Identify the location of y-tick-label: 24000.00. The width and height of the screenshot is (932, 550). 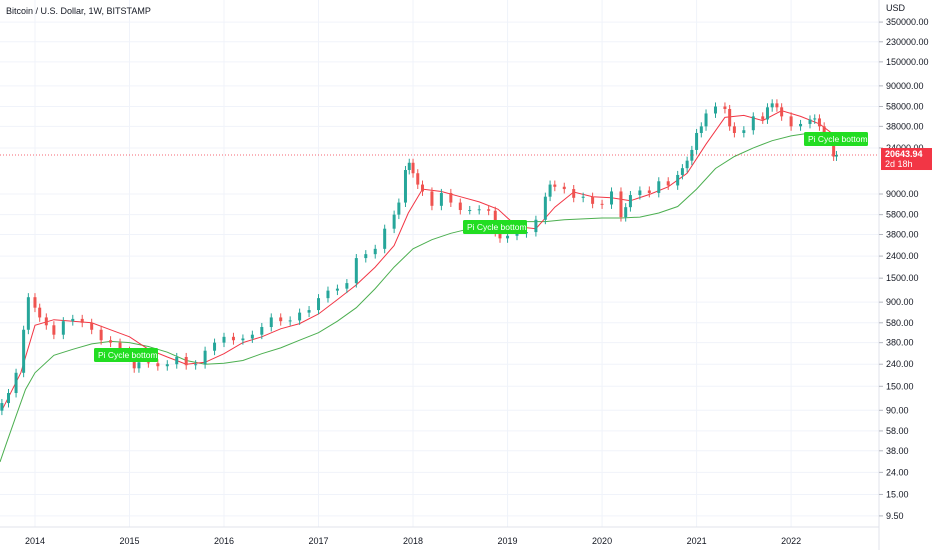
(905, 148).